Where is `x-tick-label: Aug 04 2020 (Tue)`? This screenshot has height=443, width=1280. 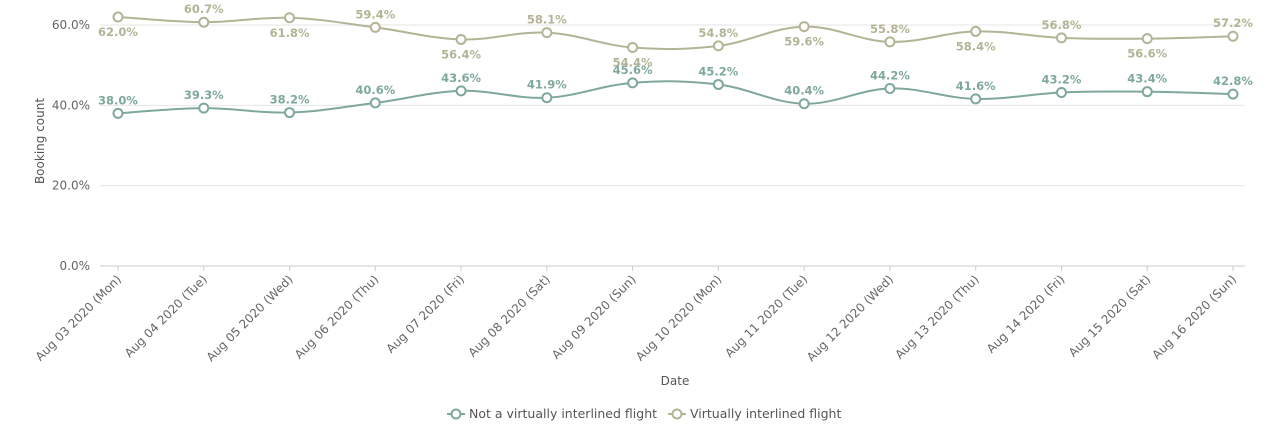 x-tick-label: Aug 04 2020 (Tue) is located at coordinates (166, 316).